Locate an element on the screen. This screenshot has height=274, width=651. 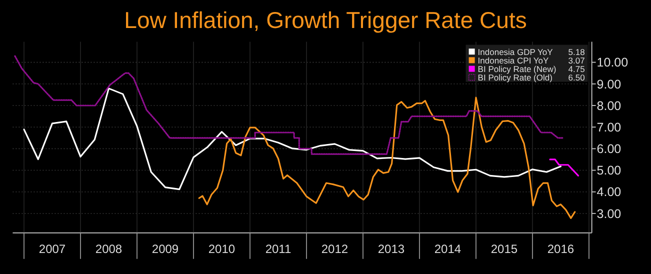
x-tick-label: 2012 is located at coordinates (334, 249).